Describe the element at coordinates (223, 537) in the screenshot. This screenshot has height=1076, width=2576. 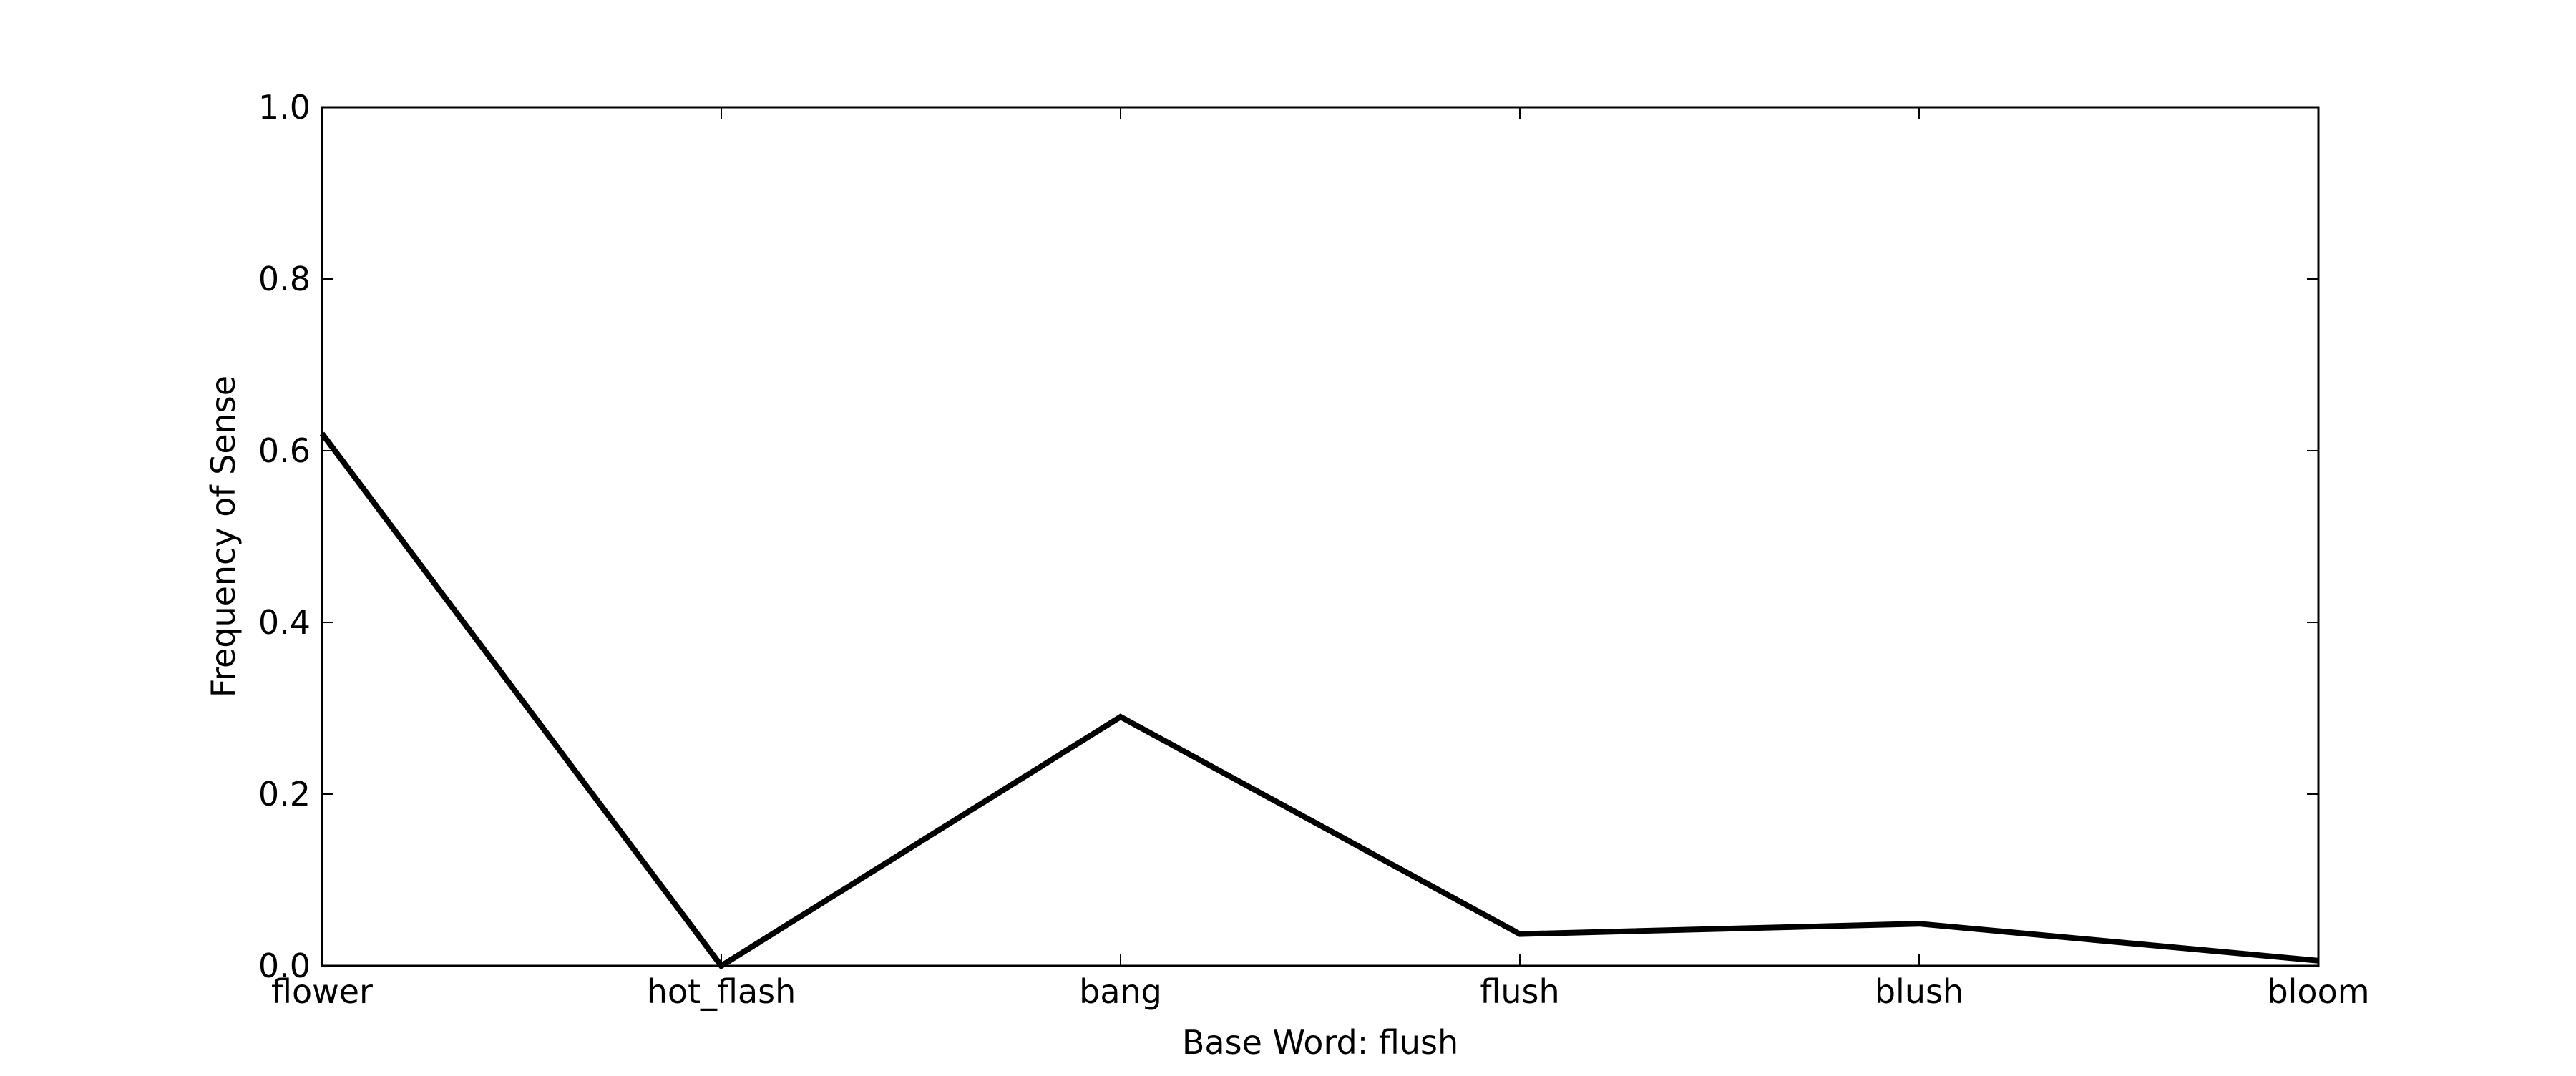
I see `y-axis-label: Frequency of Sense` at that location.